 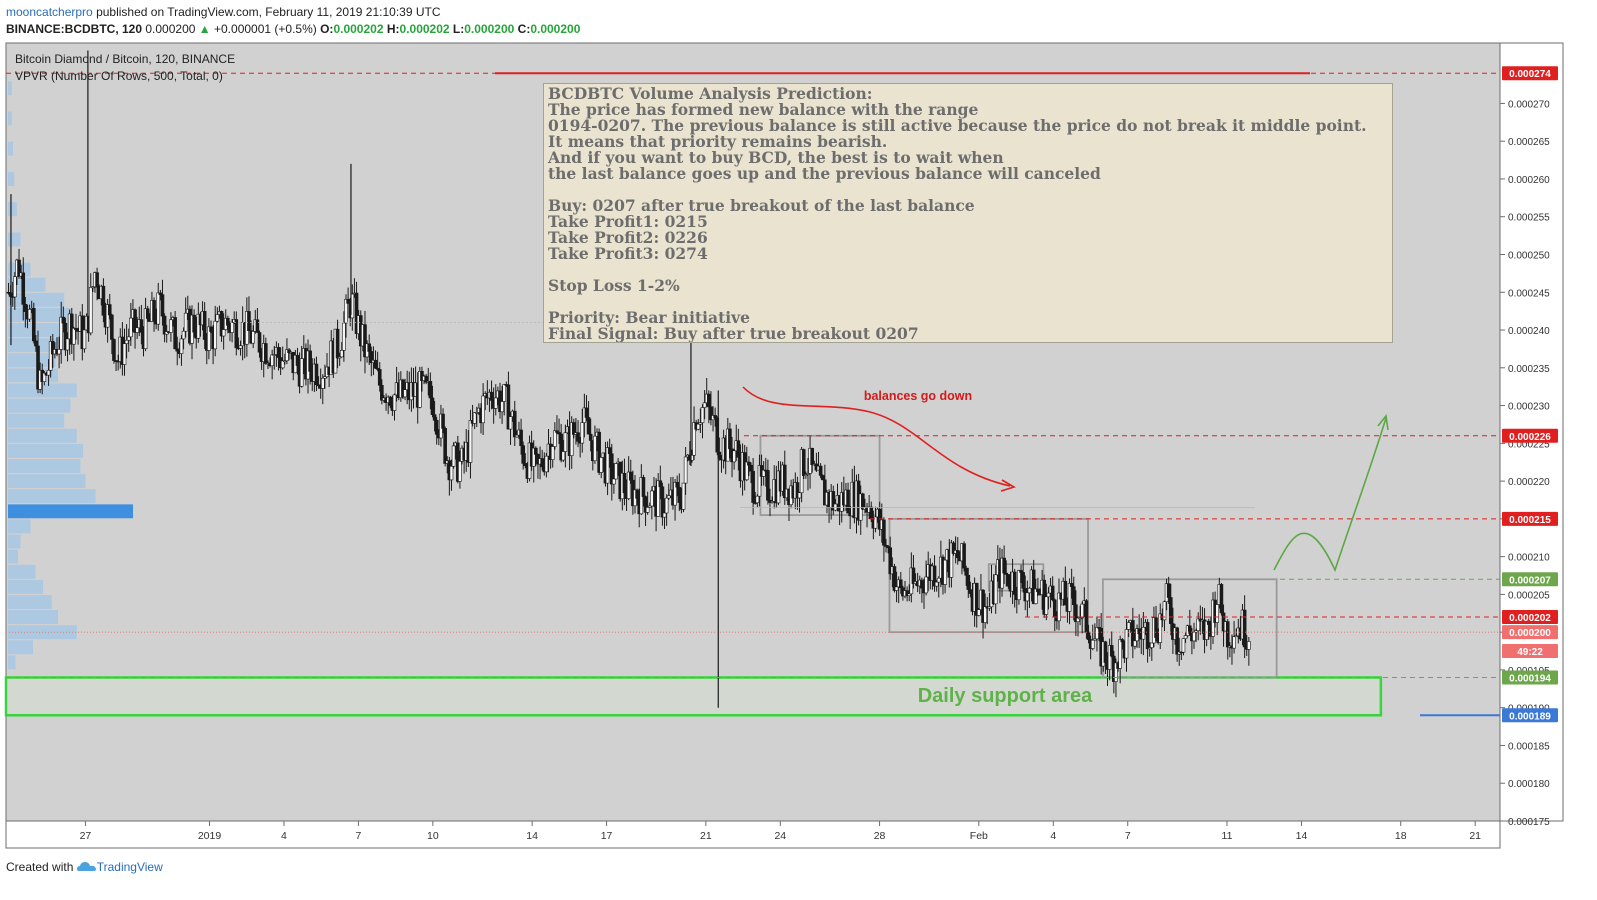 I want to click on price-badge-label: 0.000226, so click(x=1530, y=437).